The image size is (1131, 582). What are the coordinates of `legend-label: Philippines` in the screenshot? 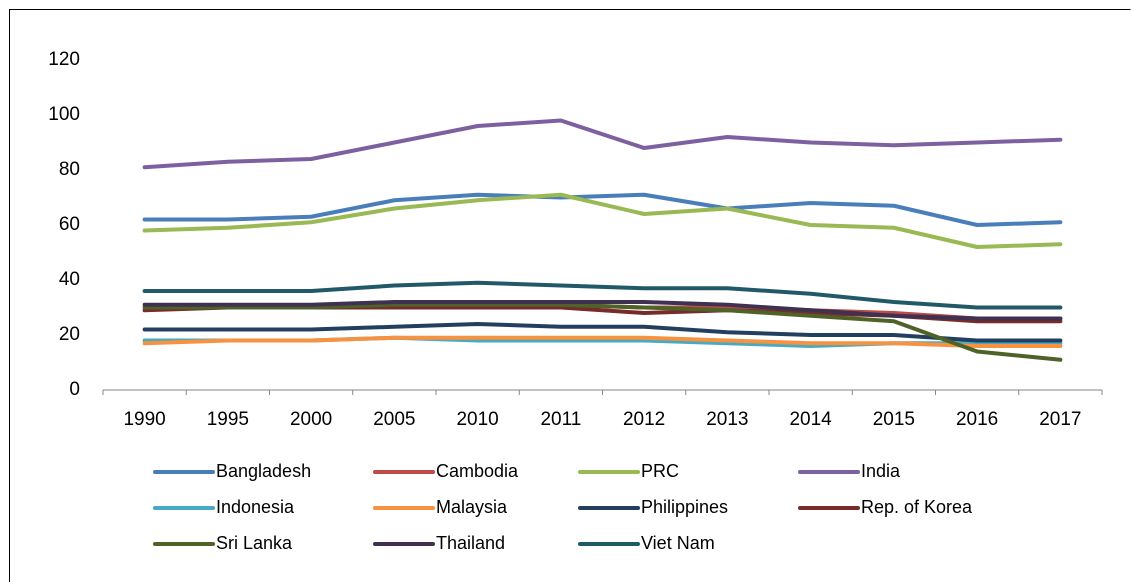 It's located at (684, 507).